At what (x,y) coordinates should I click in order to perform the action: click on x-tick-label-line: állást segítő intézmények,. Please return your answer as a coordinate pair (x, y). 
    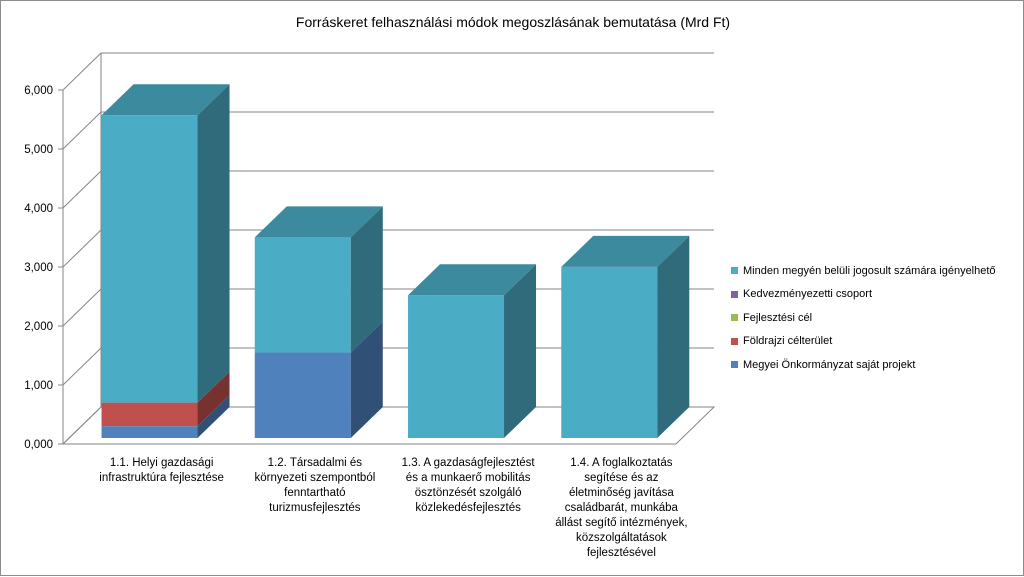
    Looking at the image, I should click on (621, 523).